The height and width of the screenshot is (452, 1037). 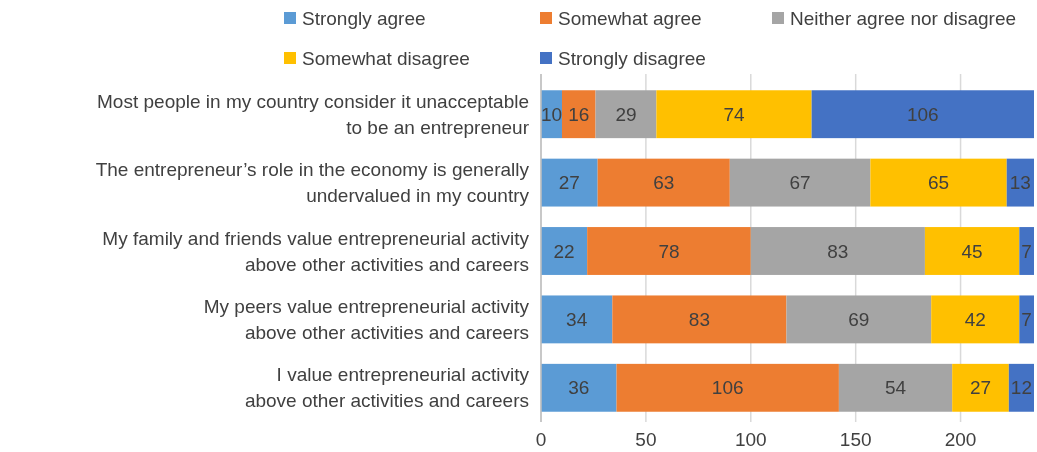 I want to click on data-label: 16, so click(x=579, y=114).